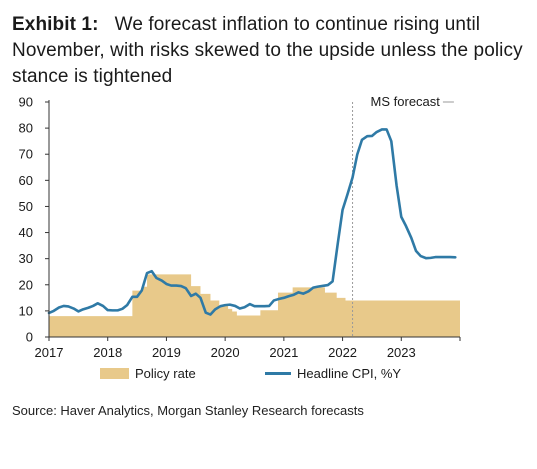 The width and height of the screenshot is (537, 469). I want to click on y-tick-label: 20, so click(26, 284).